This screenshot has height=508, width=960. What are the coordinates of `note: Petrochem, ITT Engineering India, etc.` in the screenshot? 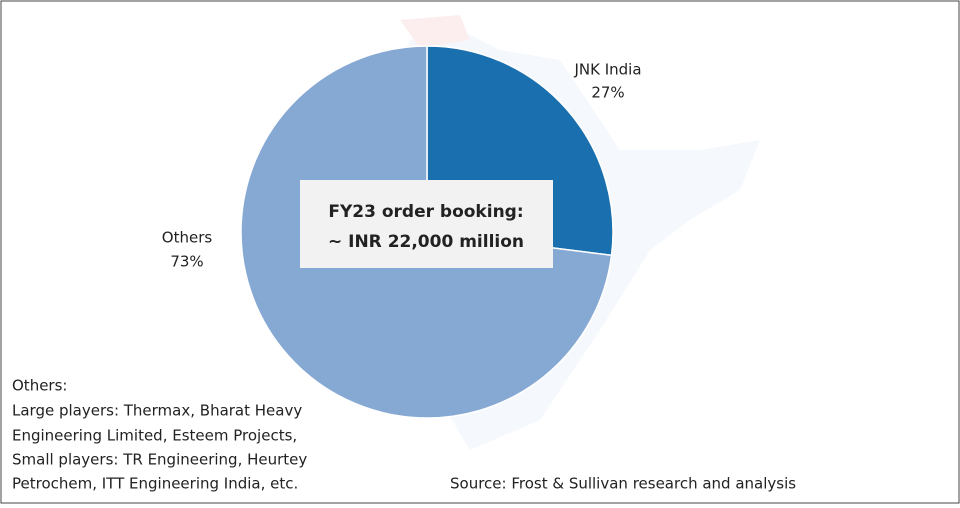 It's located at (155, 484).